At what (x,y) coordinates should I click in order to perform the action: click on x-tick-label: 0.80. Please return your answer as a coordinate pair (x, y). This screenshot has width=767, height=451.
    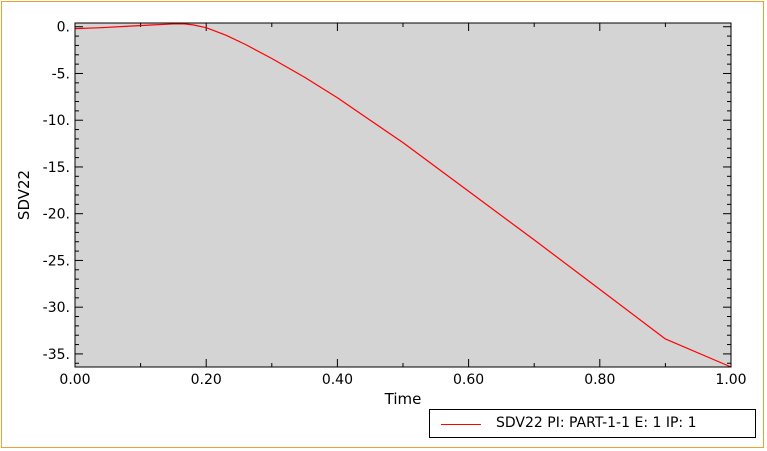
    Looking at the image, I should click on (599, 380).